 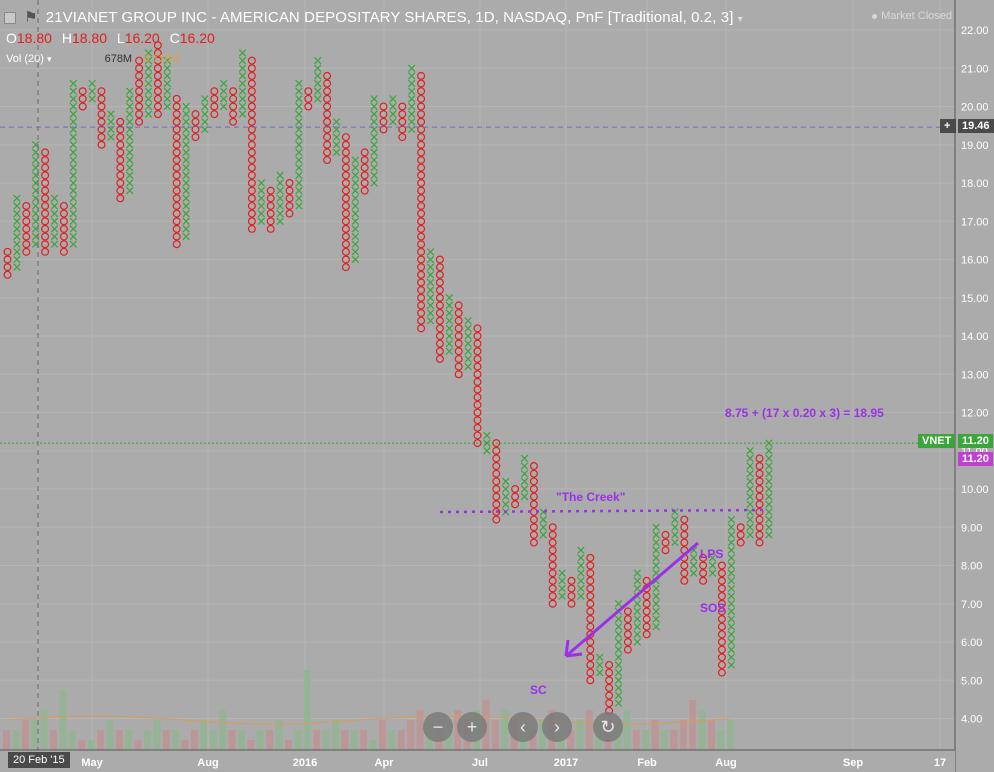 I want to click on scroll-forward-button: ›, so click(x=557, y=727).